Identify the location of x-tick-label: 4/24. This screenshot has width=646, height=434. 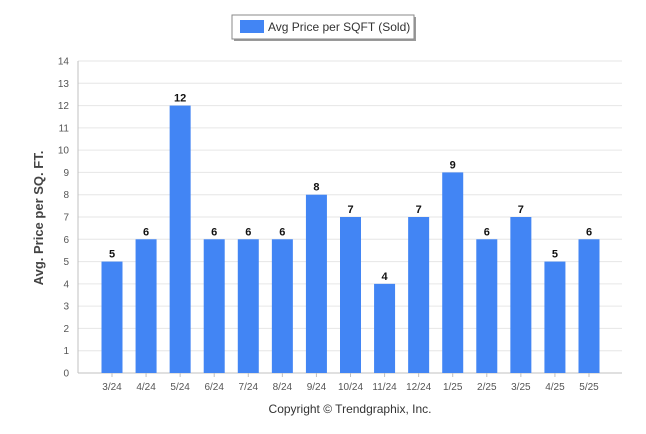
(146, 387).